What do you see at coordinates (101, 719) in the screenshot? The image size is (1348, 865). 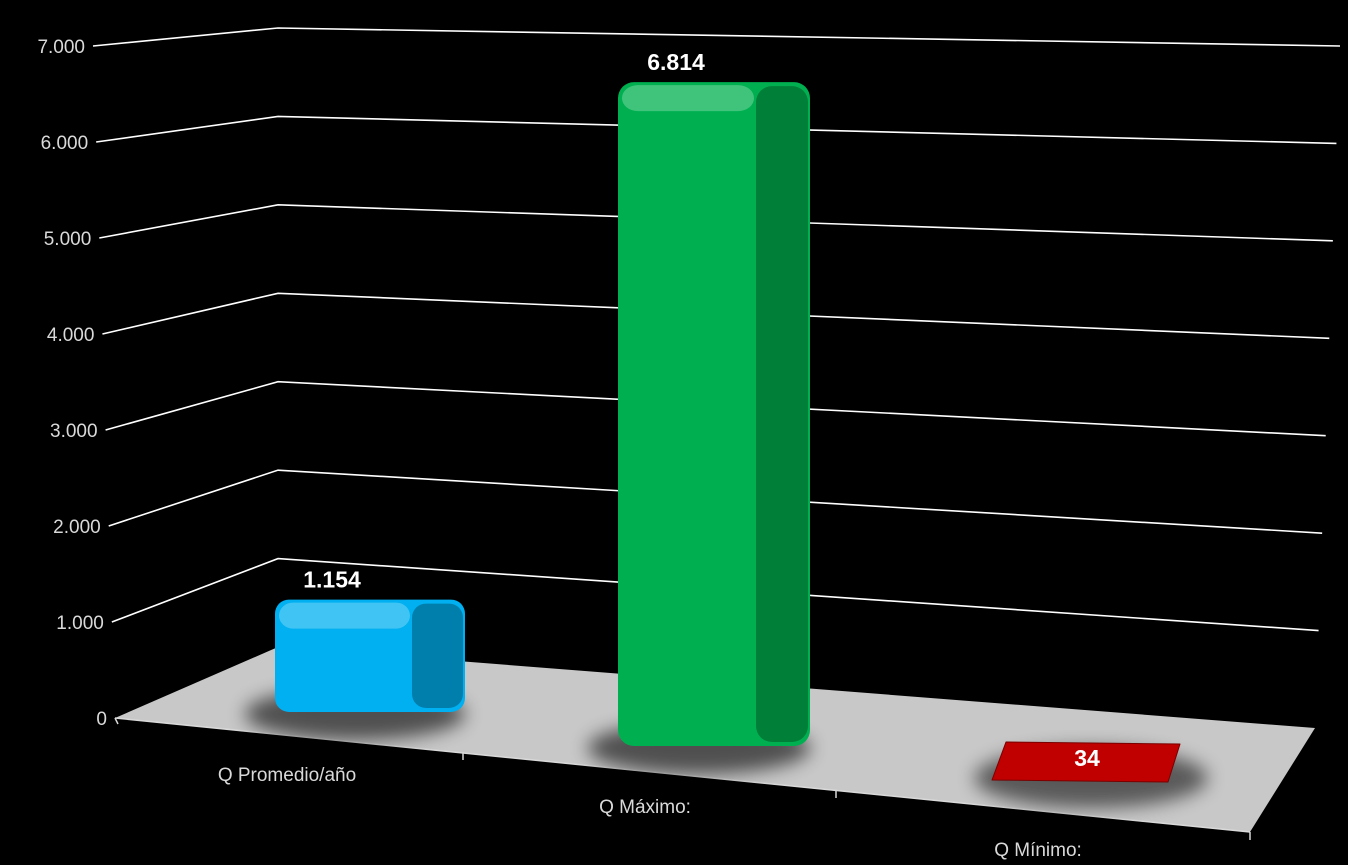 I see `y-tick-label: 0` at bounding box center [101, 719].